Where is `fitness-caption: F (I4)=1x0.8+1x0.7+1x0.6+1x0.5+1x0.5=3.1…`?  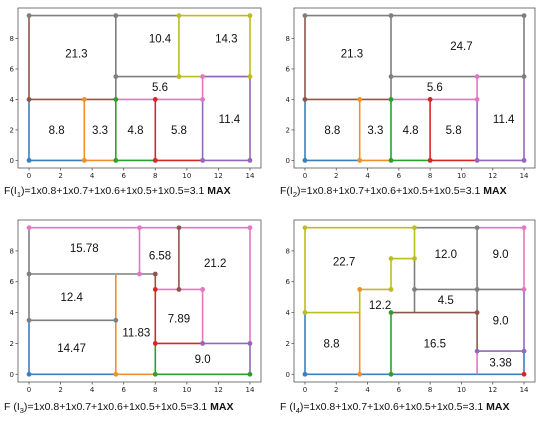 fitness-caption: F (I4)=1x0.8+1x0.7+1x0.6+1x0.5+1x0.5=3.1… is located at coordinates (395, 408).